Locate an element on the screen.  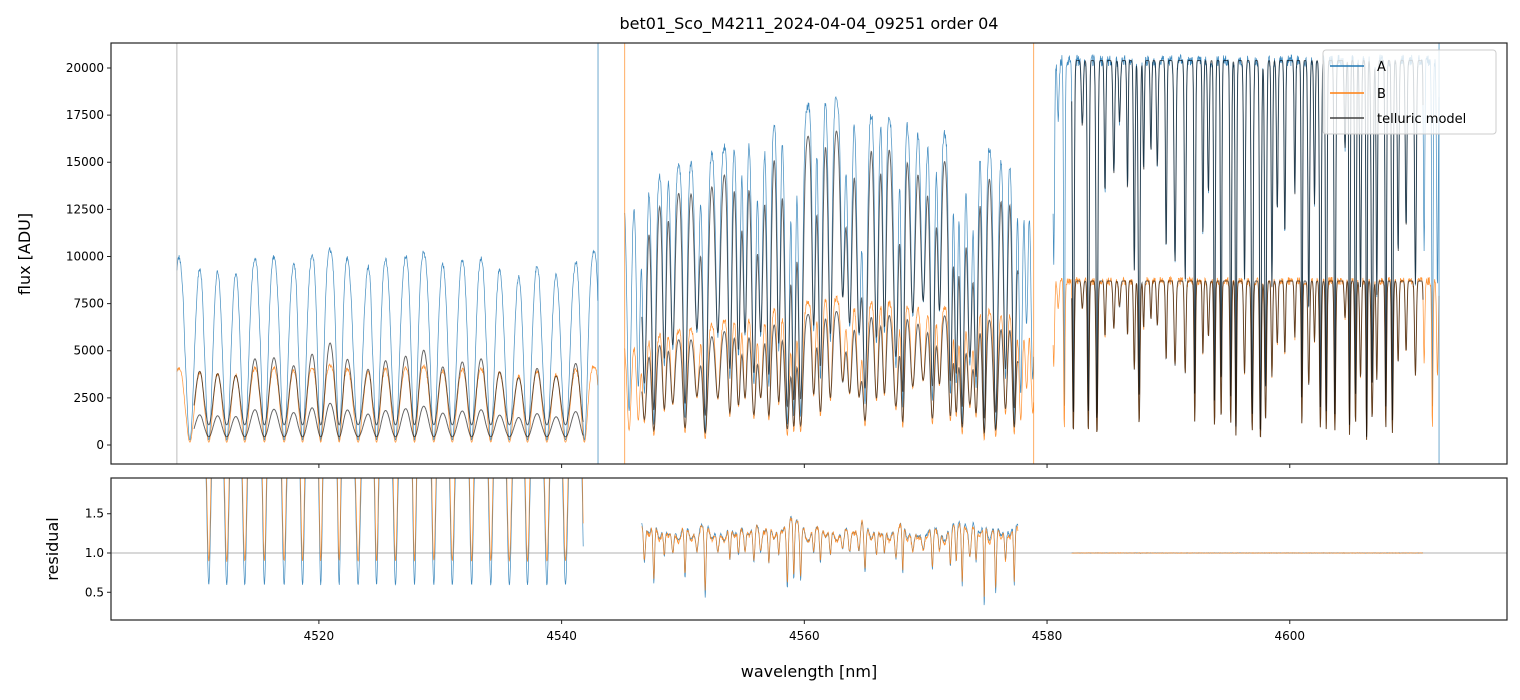
legend: A B telluric model is located at coordinates (1409, 92).